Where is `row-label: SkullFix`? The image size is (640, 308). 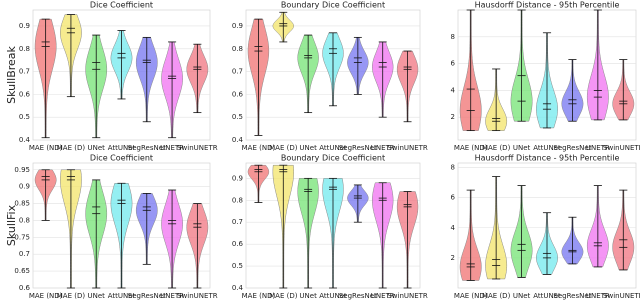 row-label: SkullFix is located at coordinates (11, 225).